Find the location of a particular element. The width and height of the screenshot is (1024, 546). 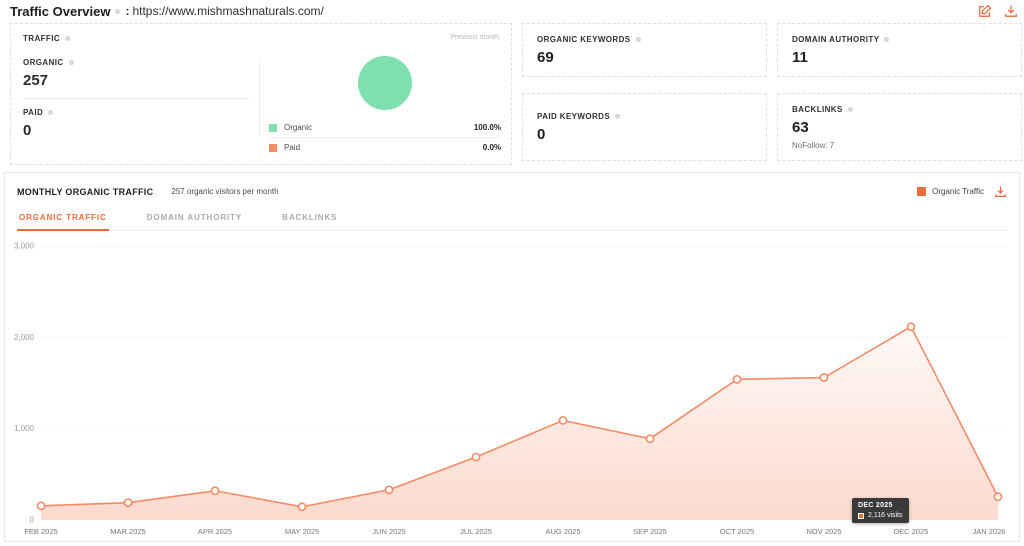

traffic-pie-section: Organic 100.0% Paid 0.0% is located at coordinates (385, 106).